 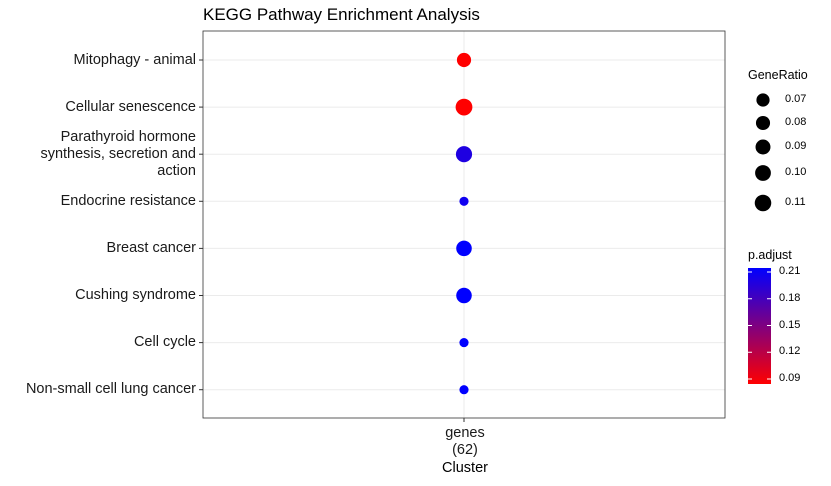 I want to click on y-tick-label: Mitophagy - animal, so click(x=135, y=59).